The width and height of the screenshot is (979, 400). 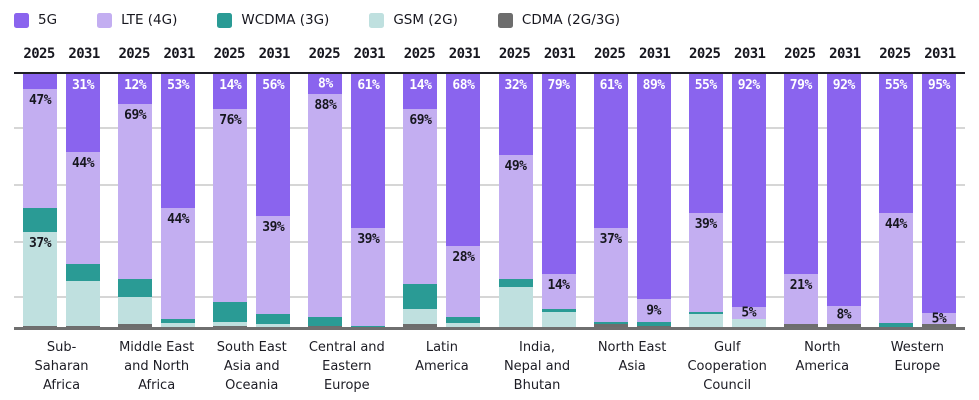 I want to click on bar-segment-lte: 21%, so click(x=800, y=299).